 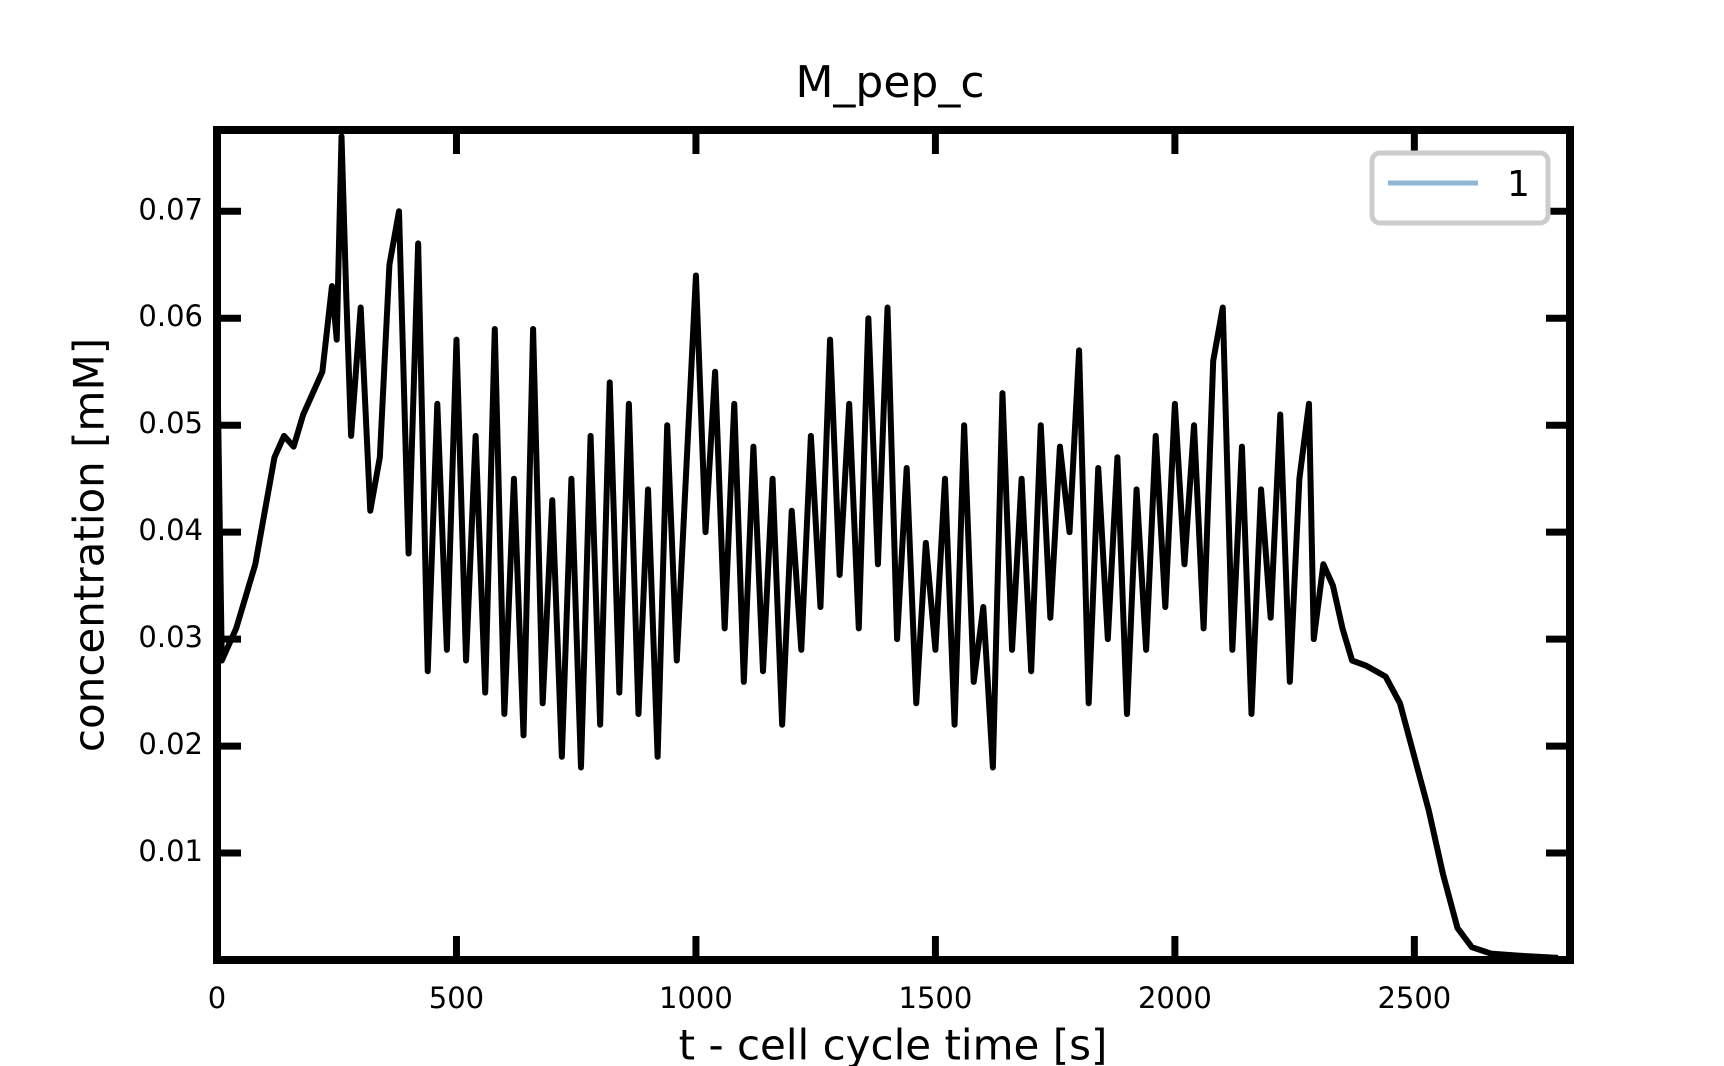 What do you see at coordinates (1518, 184) in the screenshot?
I see `legend-label: 1` at bounding box center [1518, 184].